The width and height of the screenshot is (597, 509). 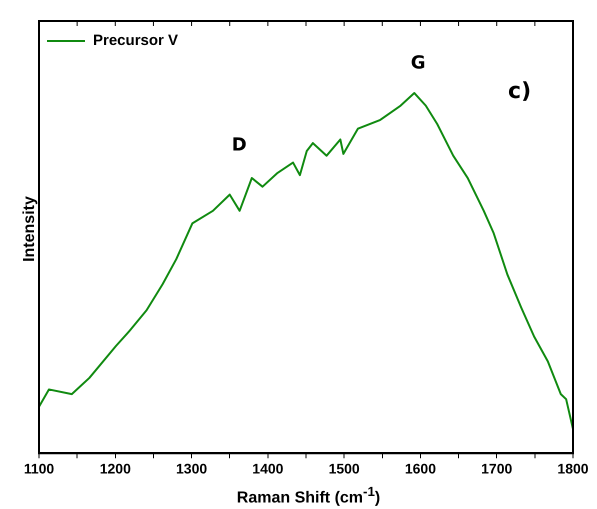 What do you see at coordinates (116, 468) in the screenshot?
I see `x-tick-label: 1200` at bounding box center [116, 468].